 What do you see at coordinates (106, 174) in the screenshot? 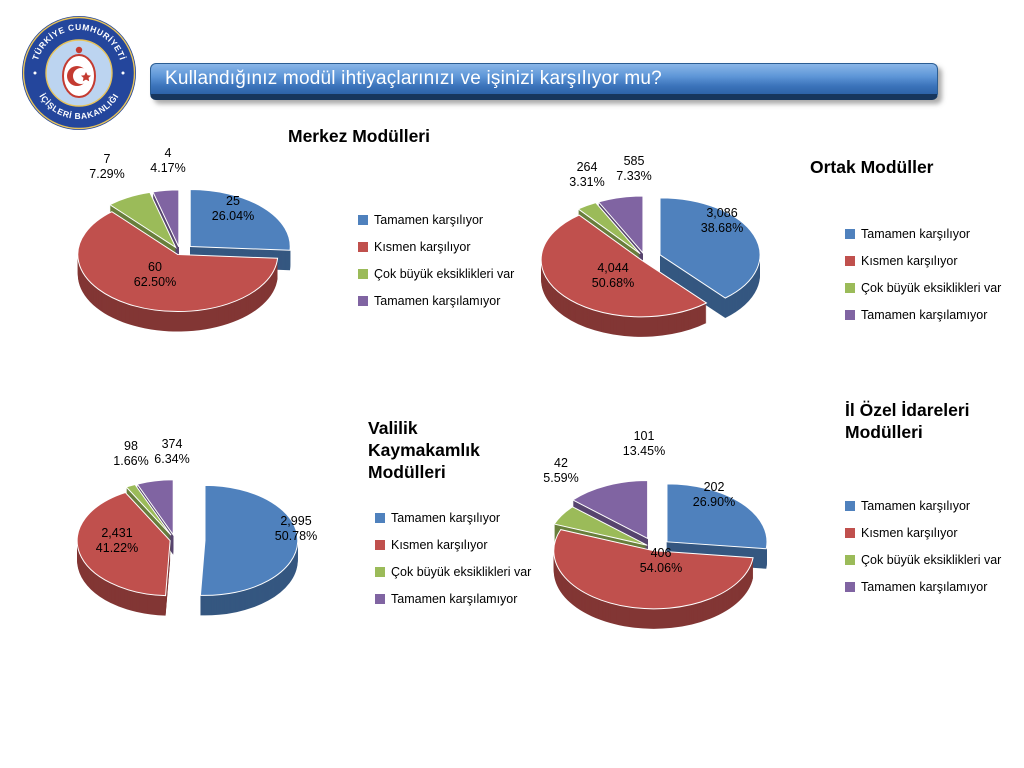
I see `pie-data-label-percent: 7.29%` at bounding box center [106, 174].